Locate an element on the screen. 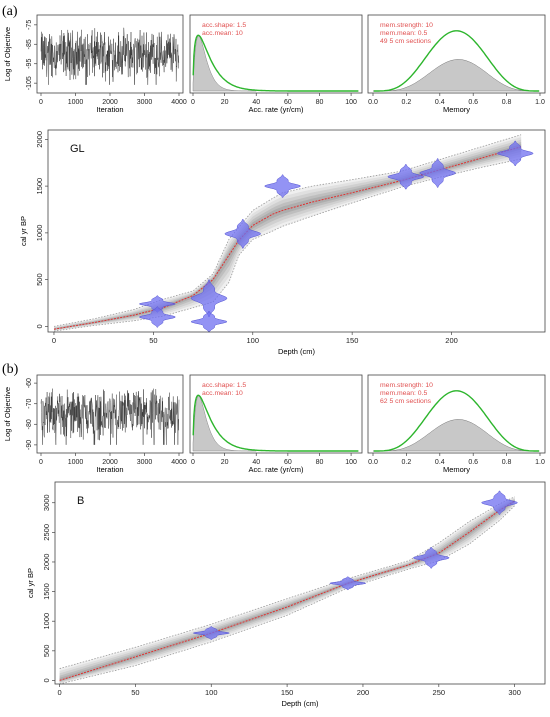 The image size is (550, 717). mem-legend-entry: 62 5 cm sections is located at coordinates (406, 401).